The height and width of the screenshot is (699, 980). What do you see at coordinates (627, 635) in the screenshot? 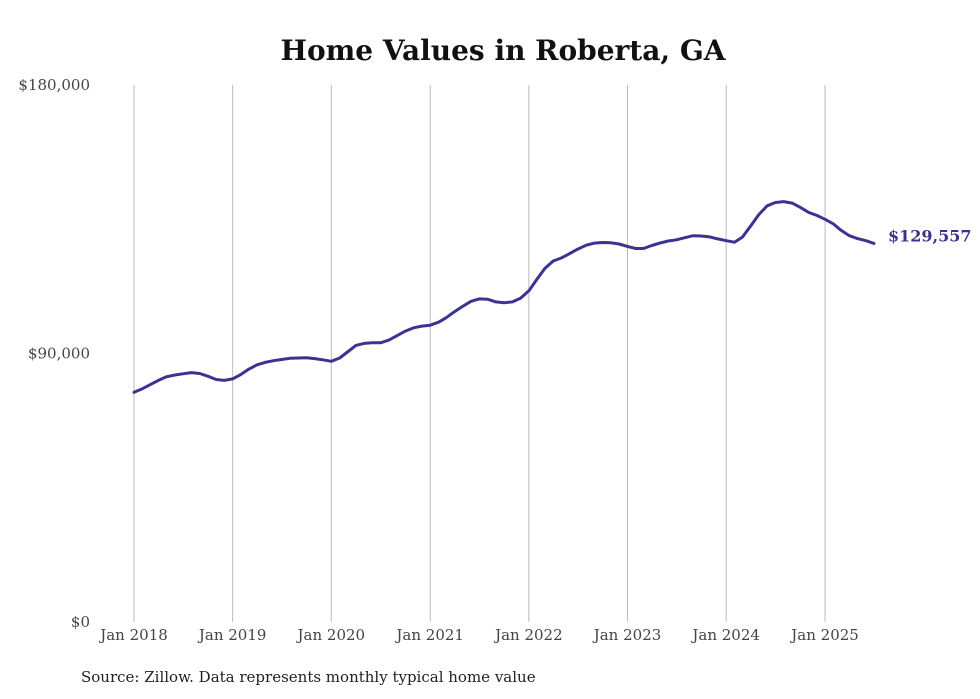
I see `x-tick-label: Jan 2023` at bounding box center [627, 635].